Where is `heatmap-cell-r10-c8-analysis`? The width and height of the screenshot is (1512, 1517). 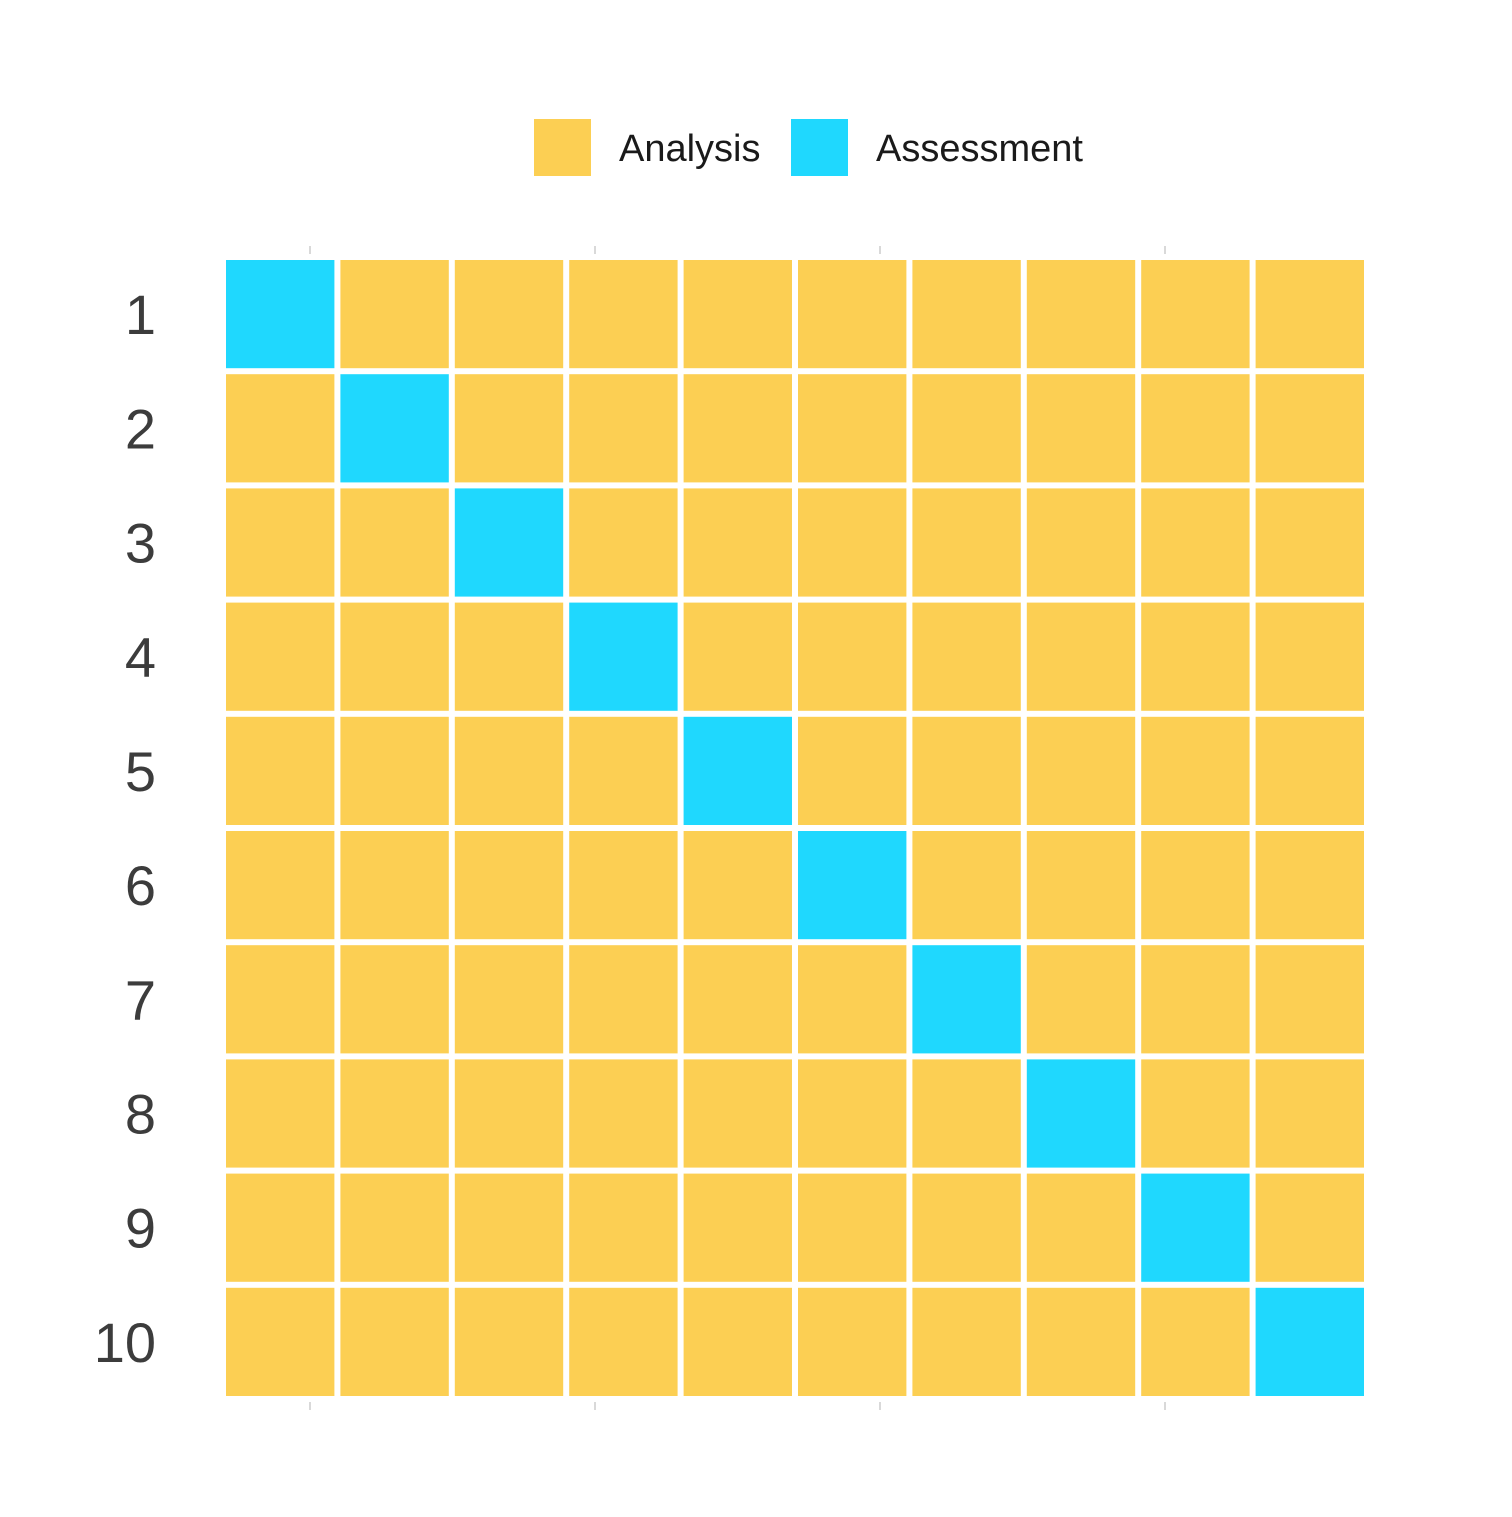
heatmap-cell-r10-c8-analysis is located at coordinates (1081, 1341).